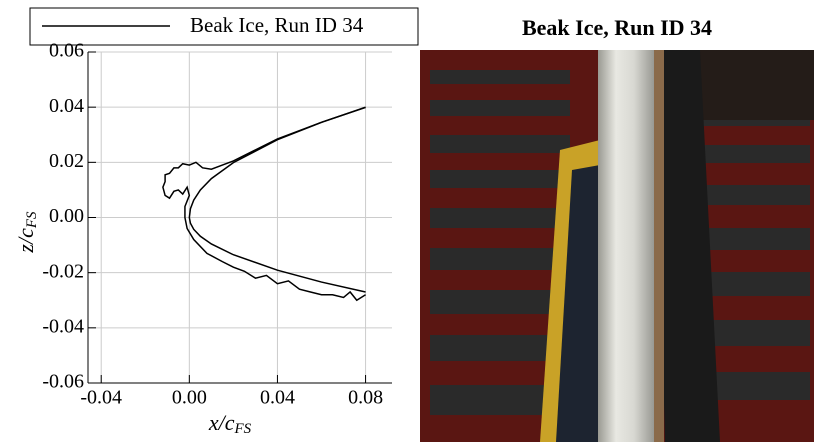 The image size is (814, 442). I want to click on x-tick-label: -0.04, so click(101, 398).